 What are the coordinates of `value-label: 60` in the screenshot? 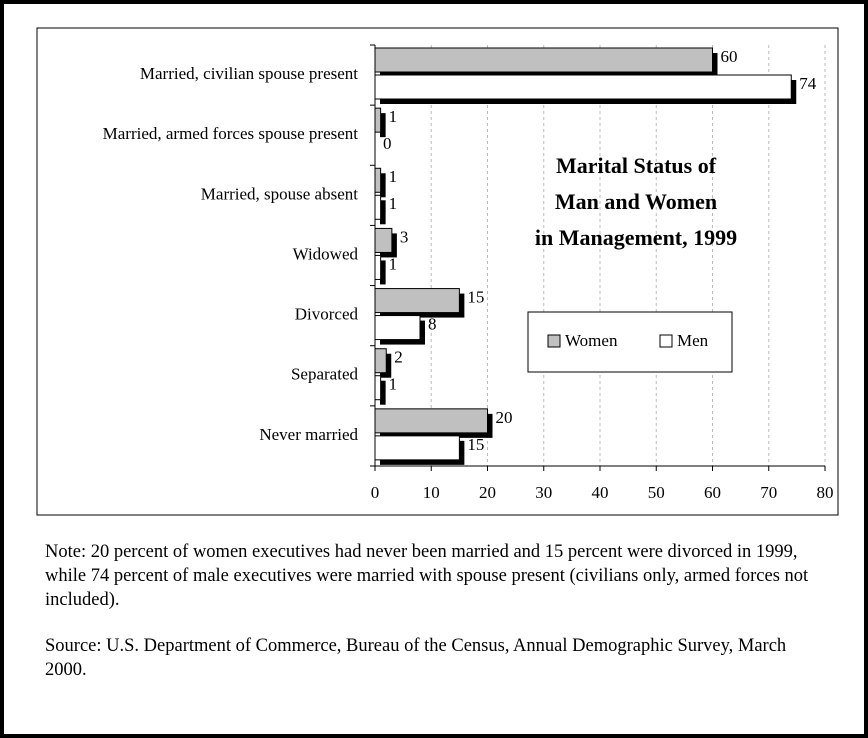 It's located at (729, 56).